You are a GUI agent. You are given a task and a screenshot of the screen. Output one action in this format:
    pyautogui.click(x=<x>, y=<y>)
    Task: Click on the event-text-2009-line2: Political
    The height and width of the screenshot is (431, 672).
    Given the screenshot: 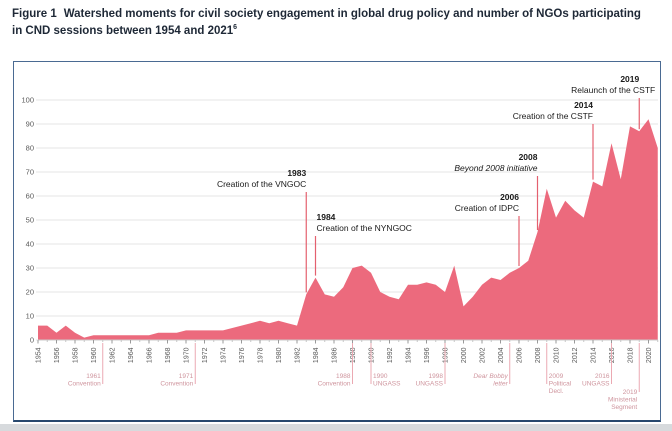 What is the action you would take?
    pyautogui.click(x=560, y=384)
    